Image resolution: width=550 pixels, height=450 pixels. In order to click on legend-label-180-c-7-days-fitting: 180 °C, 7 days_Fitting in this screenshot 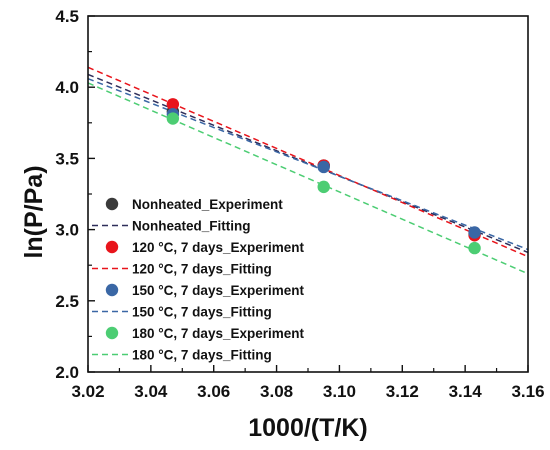, I will do `click(202, 355)`.